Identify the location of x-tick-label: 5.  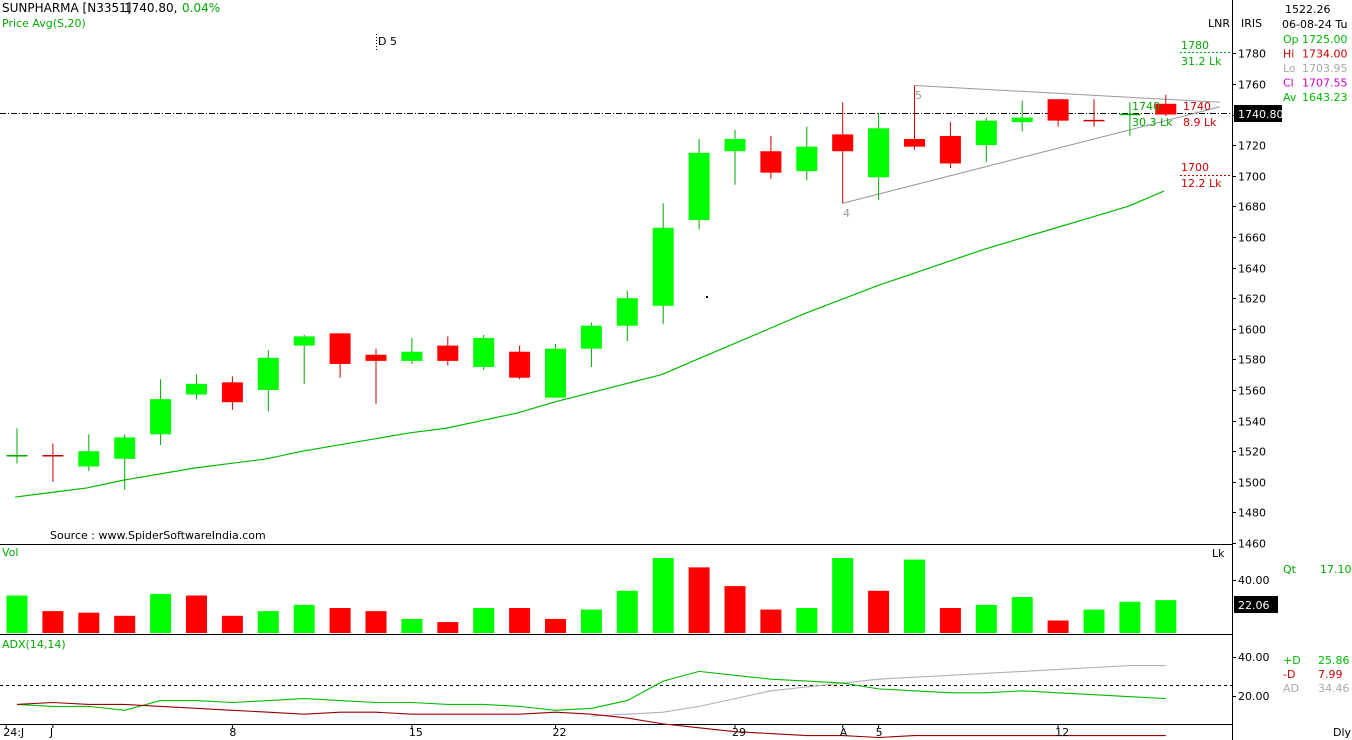
(879, 732).